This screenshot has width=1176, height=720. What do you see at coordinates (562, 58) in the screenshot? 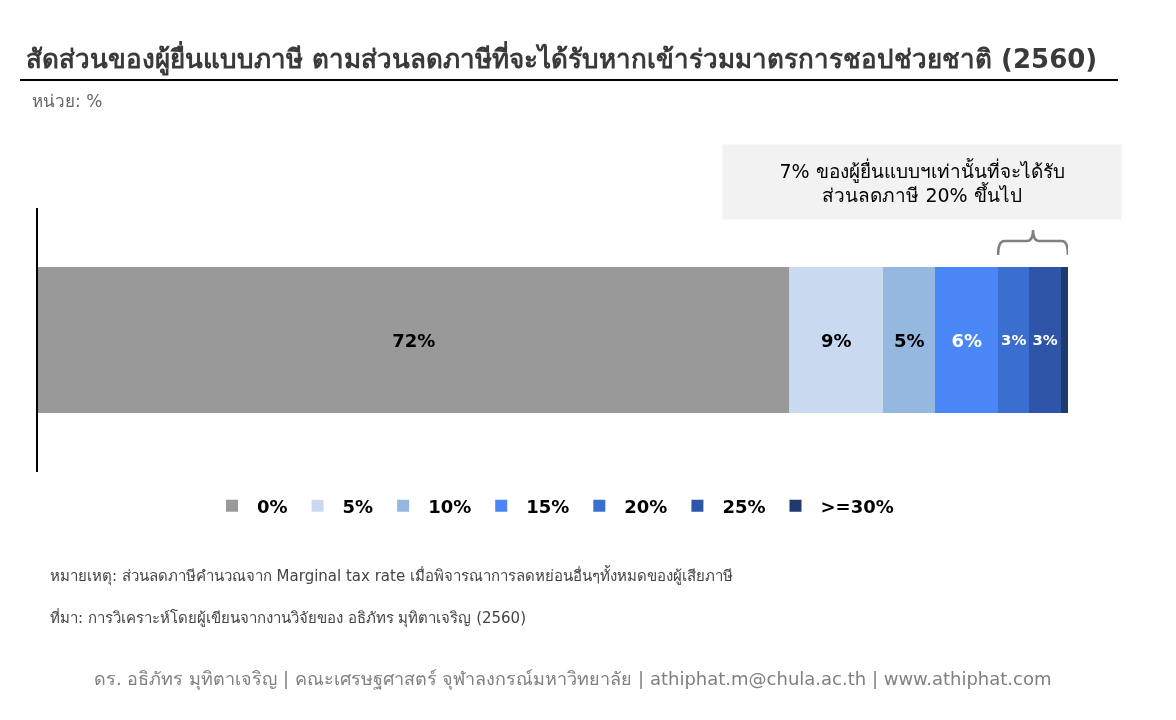
I see `chart-title: สัดส่วนของผู้ยื่นแบบภาษี ตามส่วนลดภาษีที่จะได้รับหากเข้าร่วมมาตรการชอปช่วยชาติ (2560)` at bounding box center [562, 58].